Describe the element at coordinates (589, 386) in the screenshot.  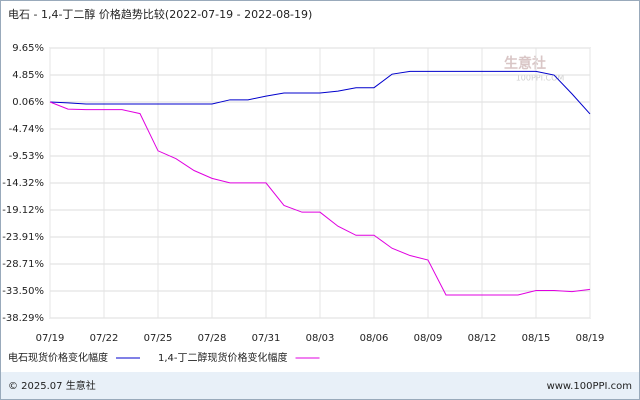
I see `footer-right: www.100PPI.com` at that location.